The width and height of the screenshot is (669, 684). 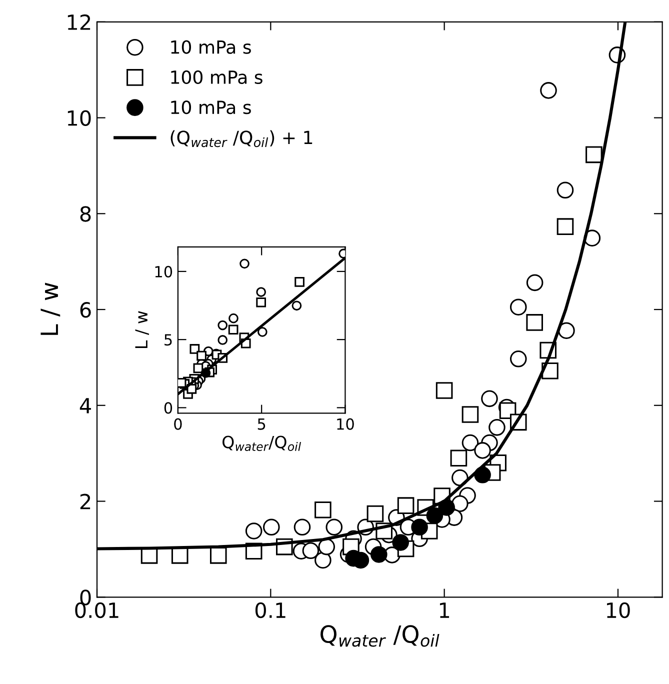 I want to click on y-tick-label: 12, so click(x=79, y=22).